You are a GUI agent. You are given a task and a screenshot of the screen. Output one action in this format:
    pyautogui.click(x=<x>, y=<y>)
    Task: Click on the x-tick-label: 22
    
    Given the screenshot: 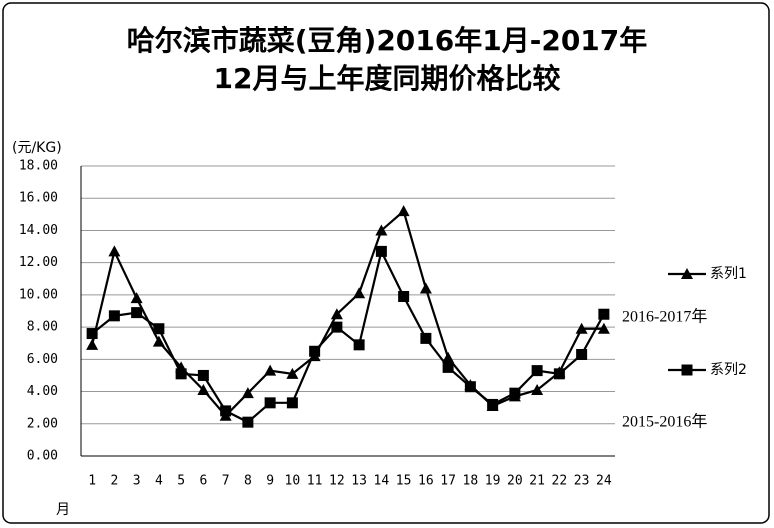 What is the action you would take?
    pyautogui.click(x=560, y=481)
    